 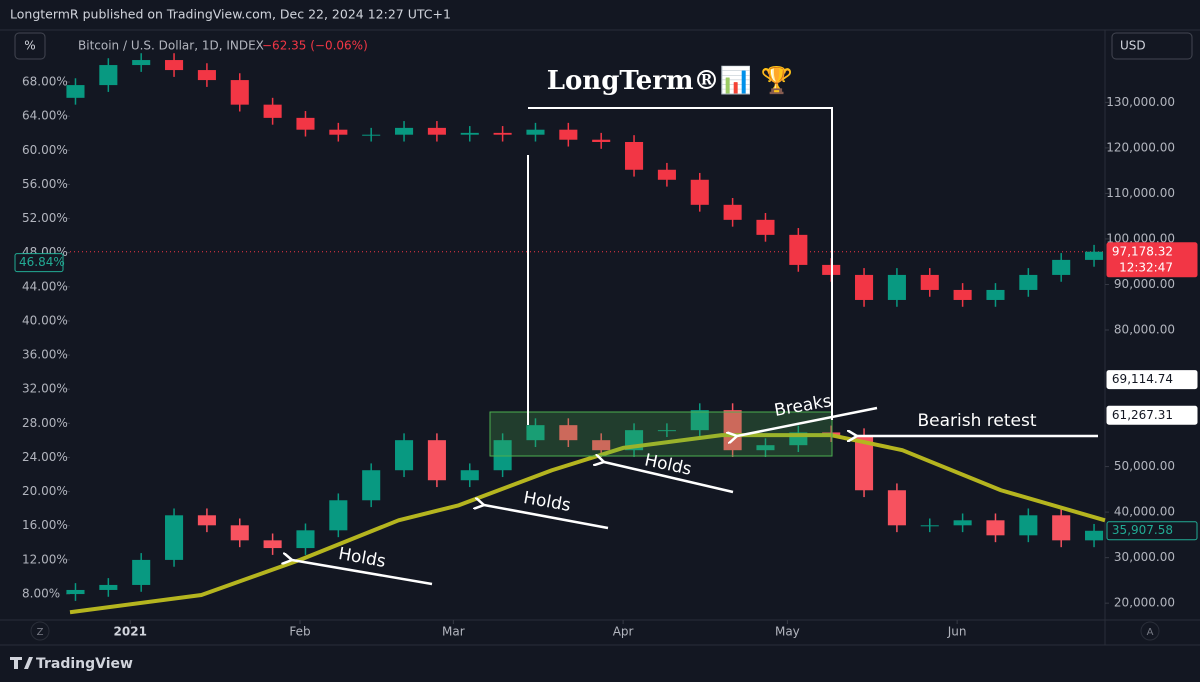 I want to click on percent-button-label: %, so click(x=29, y=46).